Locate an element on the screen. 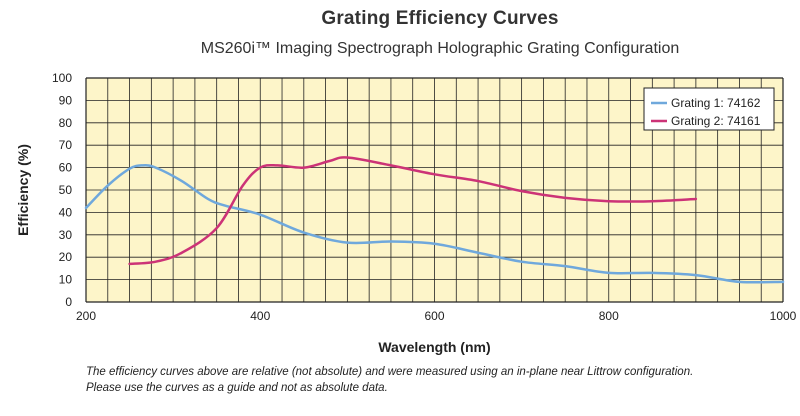  y-tick-label: 60 is located at coordinates (66, 168).